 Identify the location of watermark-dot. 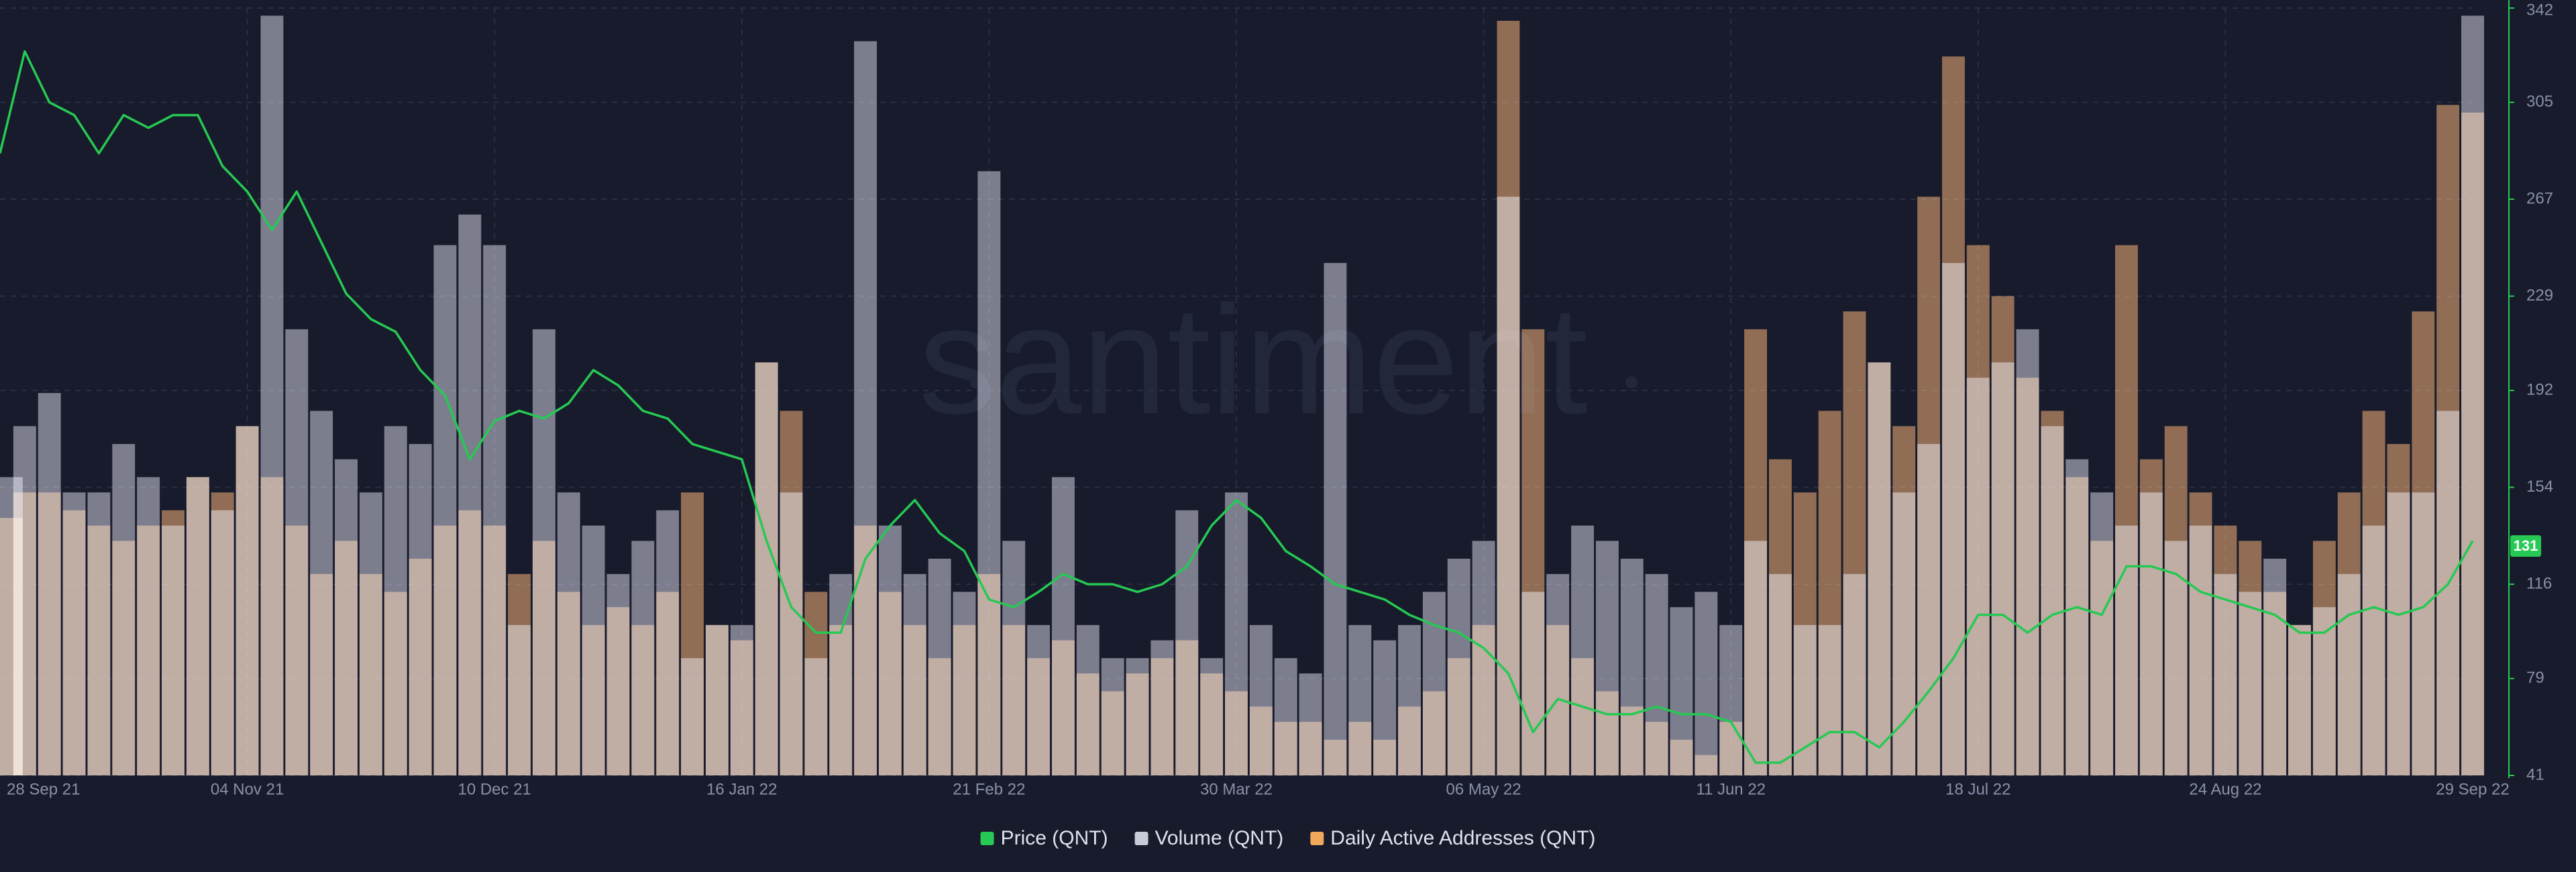
(1631, 382).